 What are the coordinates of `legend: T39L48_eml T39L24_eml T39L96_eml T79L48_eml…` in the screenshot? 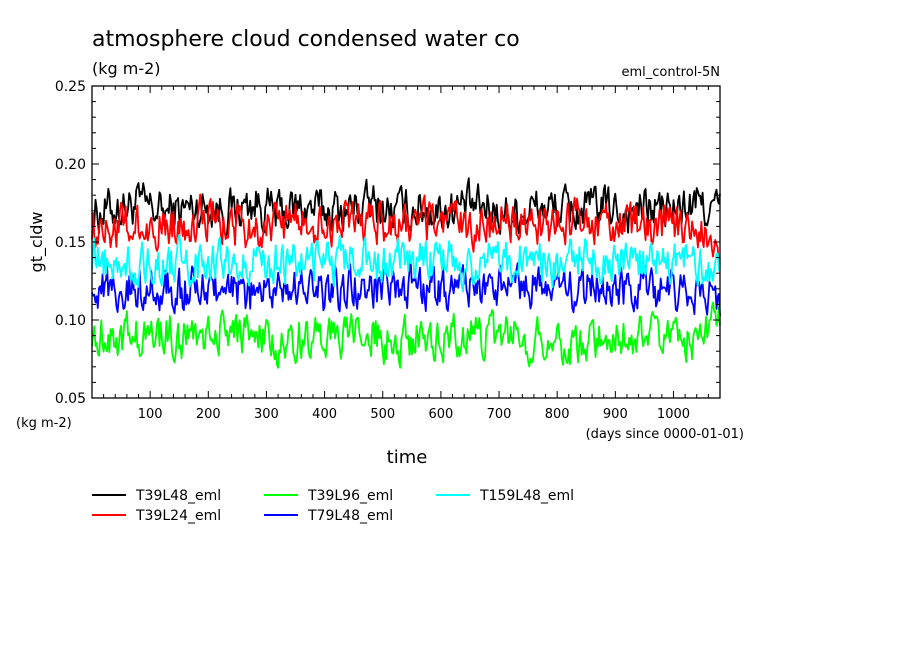 It's located at (333, 506).